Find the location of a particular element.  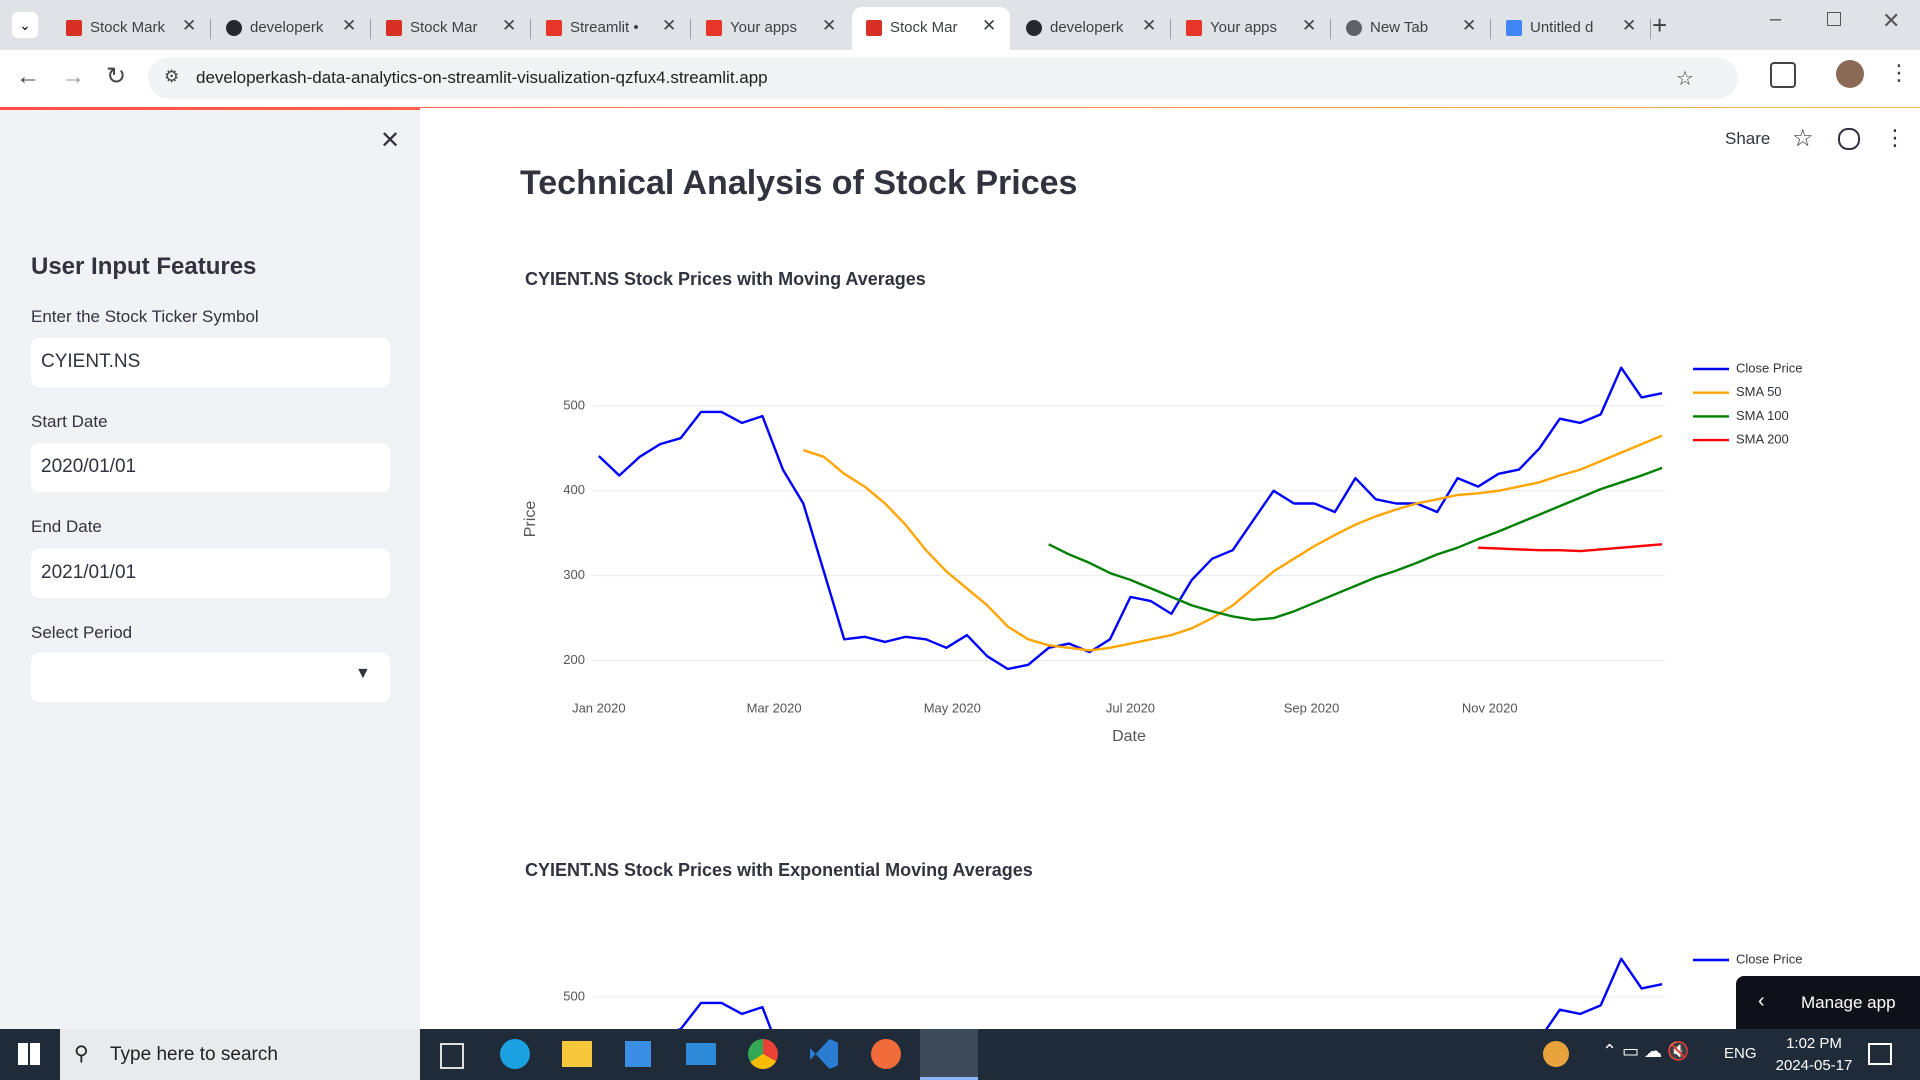

close-sidebar-button: ✕ is located at coordinates (390, 140).